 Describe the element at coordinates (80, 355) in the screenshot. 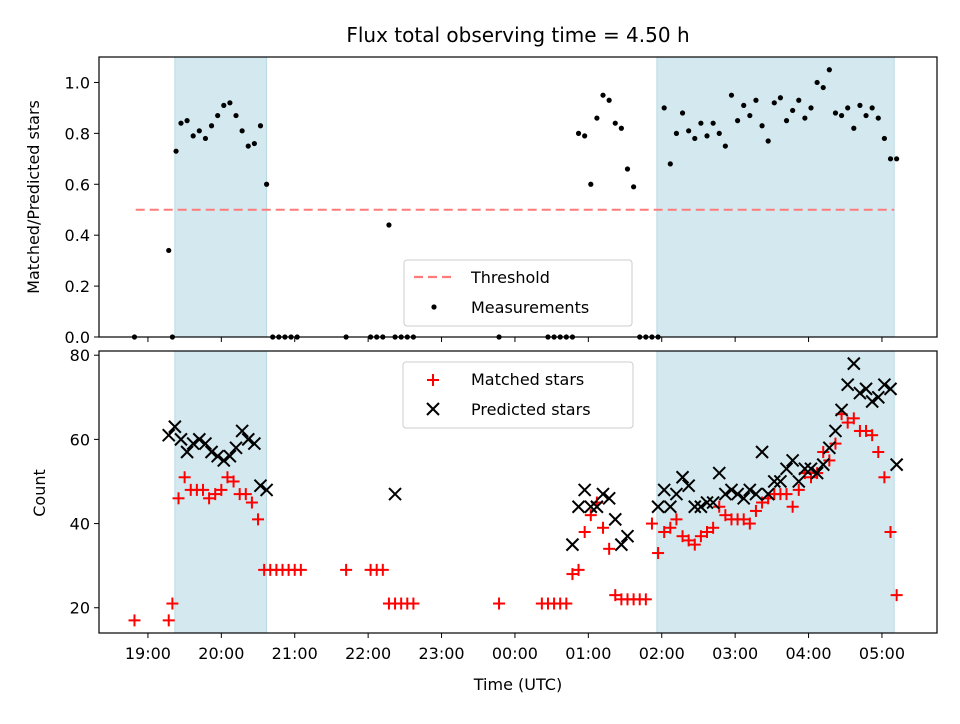

I see `y-tick-label: 80` at that location.